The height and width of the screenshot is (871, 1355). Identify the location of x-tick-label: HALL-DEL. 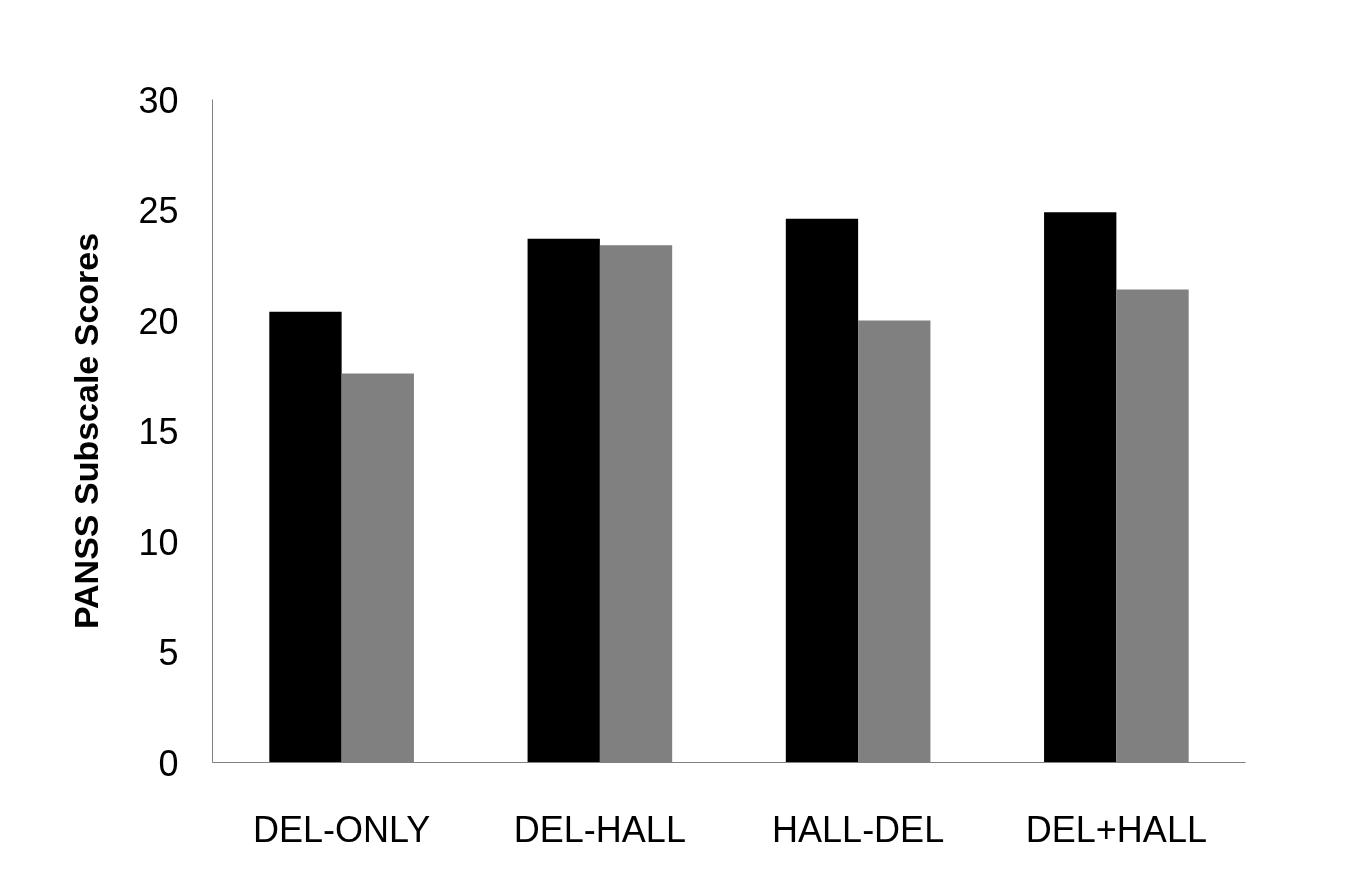
(858, 829).